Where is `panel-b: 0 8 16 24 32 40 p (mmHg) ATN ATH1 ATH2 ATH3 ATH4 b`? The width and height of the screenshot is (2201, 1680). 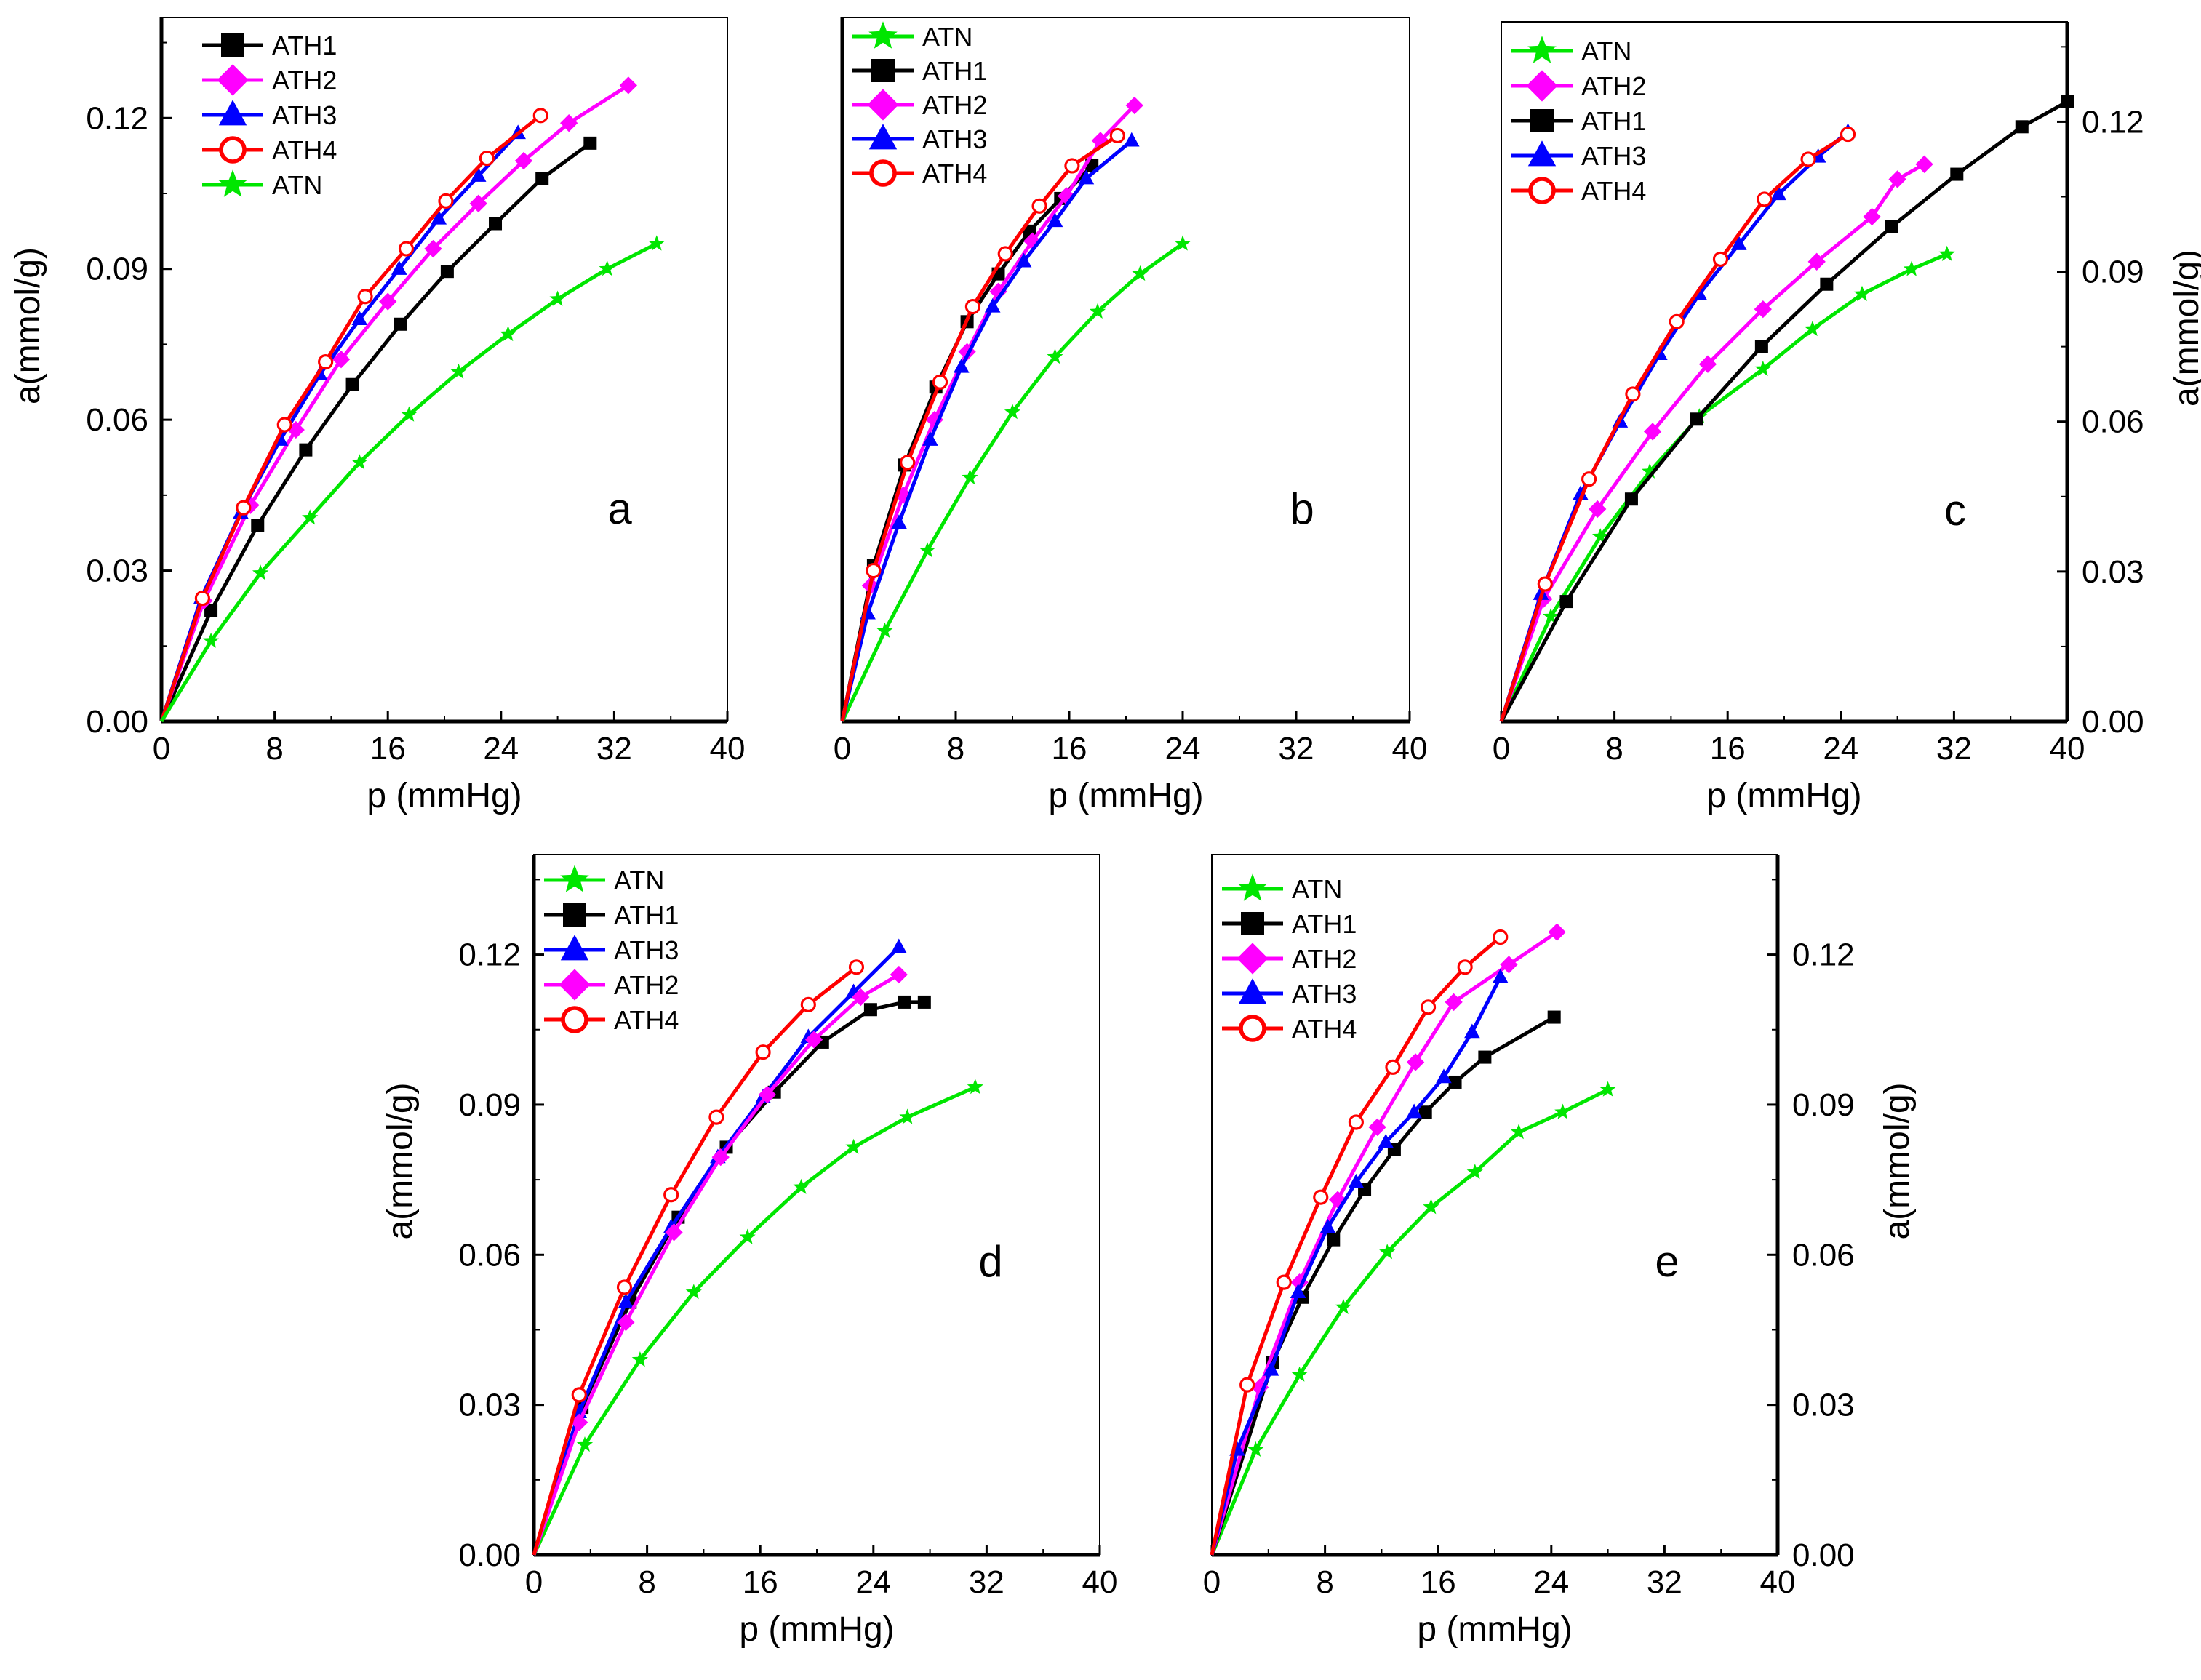
panel-b: 0 8 16 24 32 40 p (mmHg) ATN ATH1 ATH2 ATH3 ATH4 b is located at coordinates (1130, 416).